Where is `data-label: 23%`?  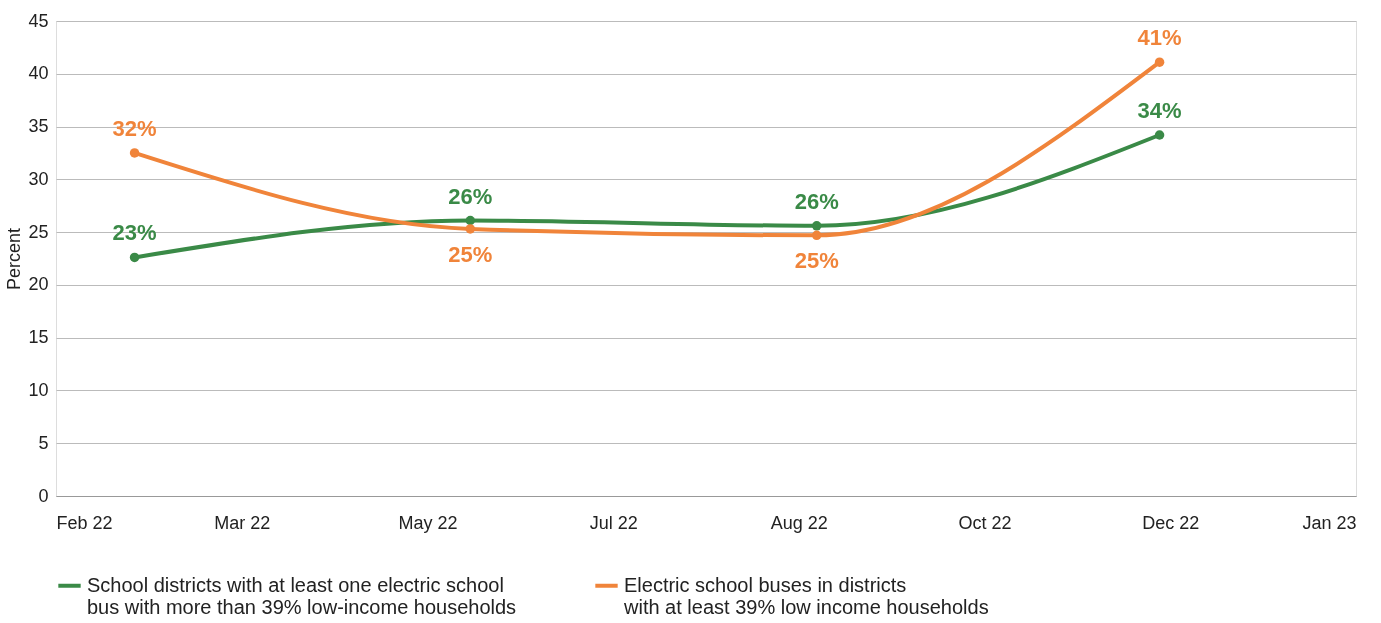
data-label: 23% is located at coordinates (134, 233).